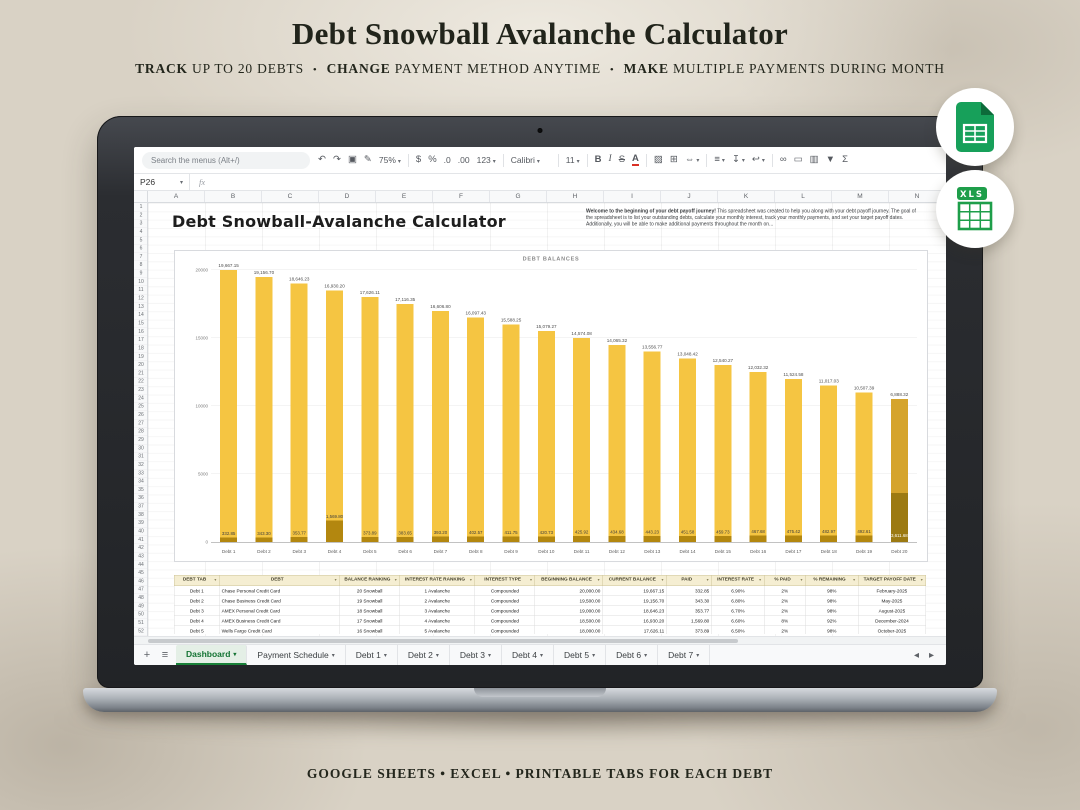 The width and height of the screenshot is (1080, 810). Describe the element at coordinates (367, 160) in the screenshot. I see `paint-format-icon: ✎` at that location.